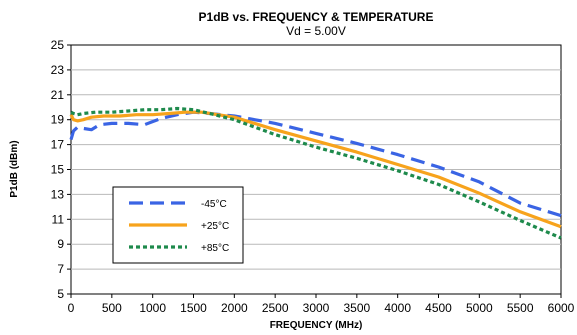 The width and height of the screenshot is (577, 335). I want to click on y-tick-label: 25, so click(58, 45).